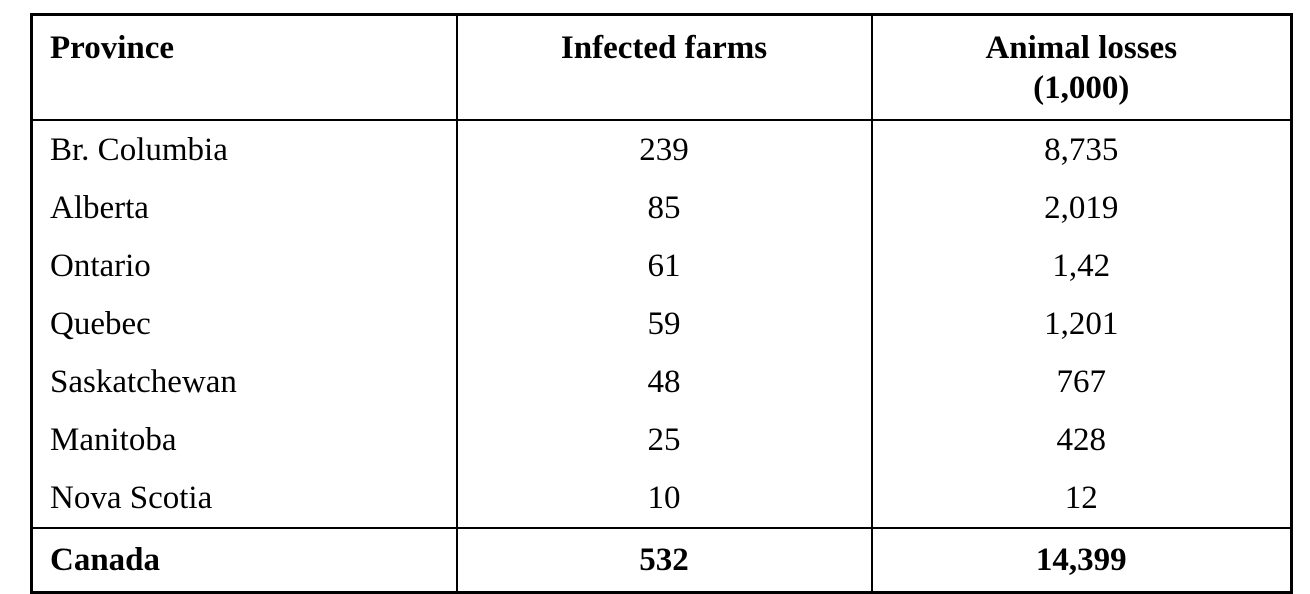 This screenshot has height=594, width=1310. What do you see at coordinates (1081, 67) in the screenshot?
I see `header-animal-losses: Animal losses (1,000)` at bounding box center [1081, 67].